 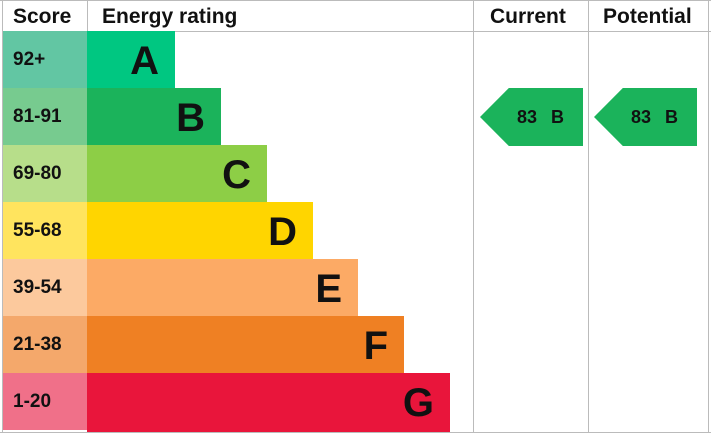 I want to click on header-divider, so click(x=399, y=31).